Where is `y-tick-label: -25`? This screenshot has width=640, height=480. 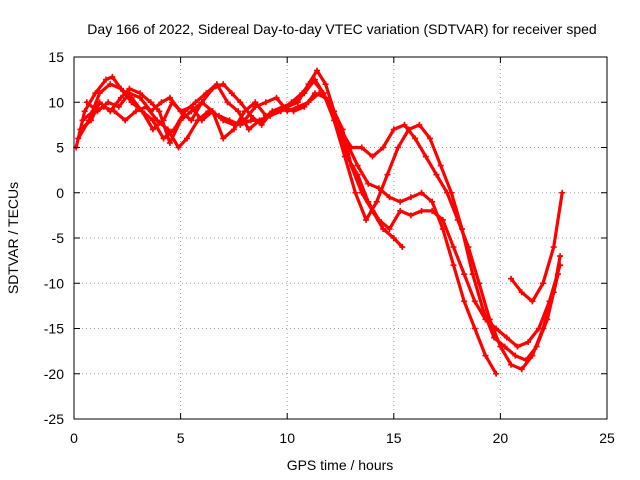 y-tick-label: -25 is located at coordinates (54, 419).